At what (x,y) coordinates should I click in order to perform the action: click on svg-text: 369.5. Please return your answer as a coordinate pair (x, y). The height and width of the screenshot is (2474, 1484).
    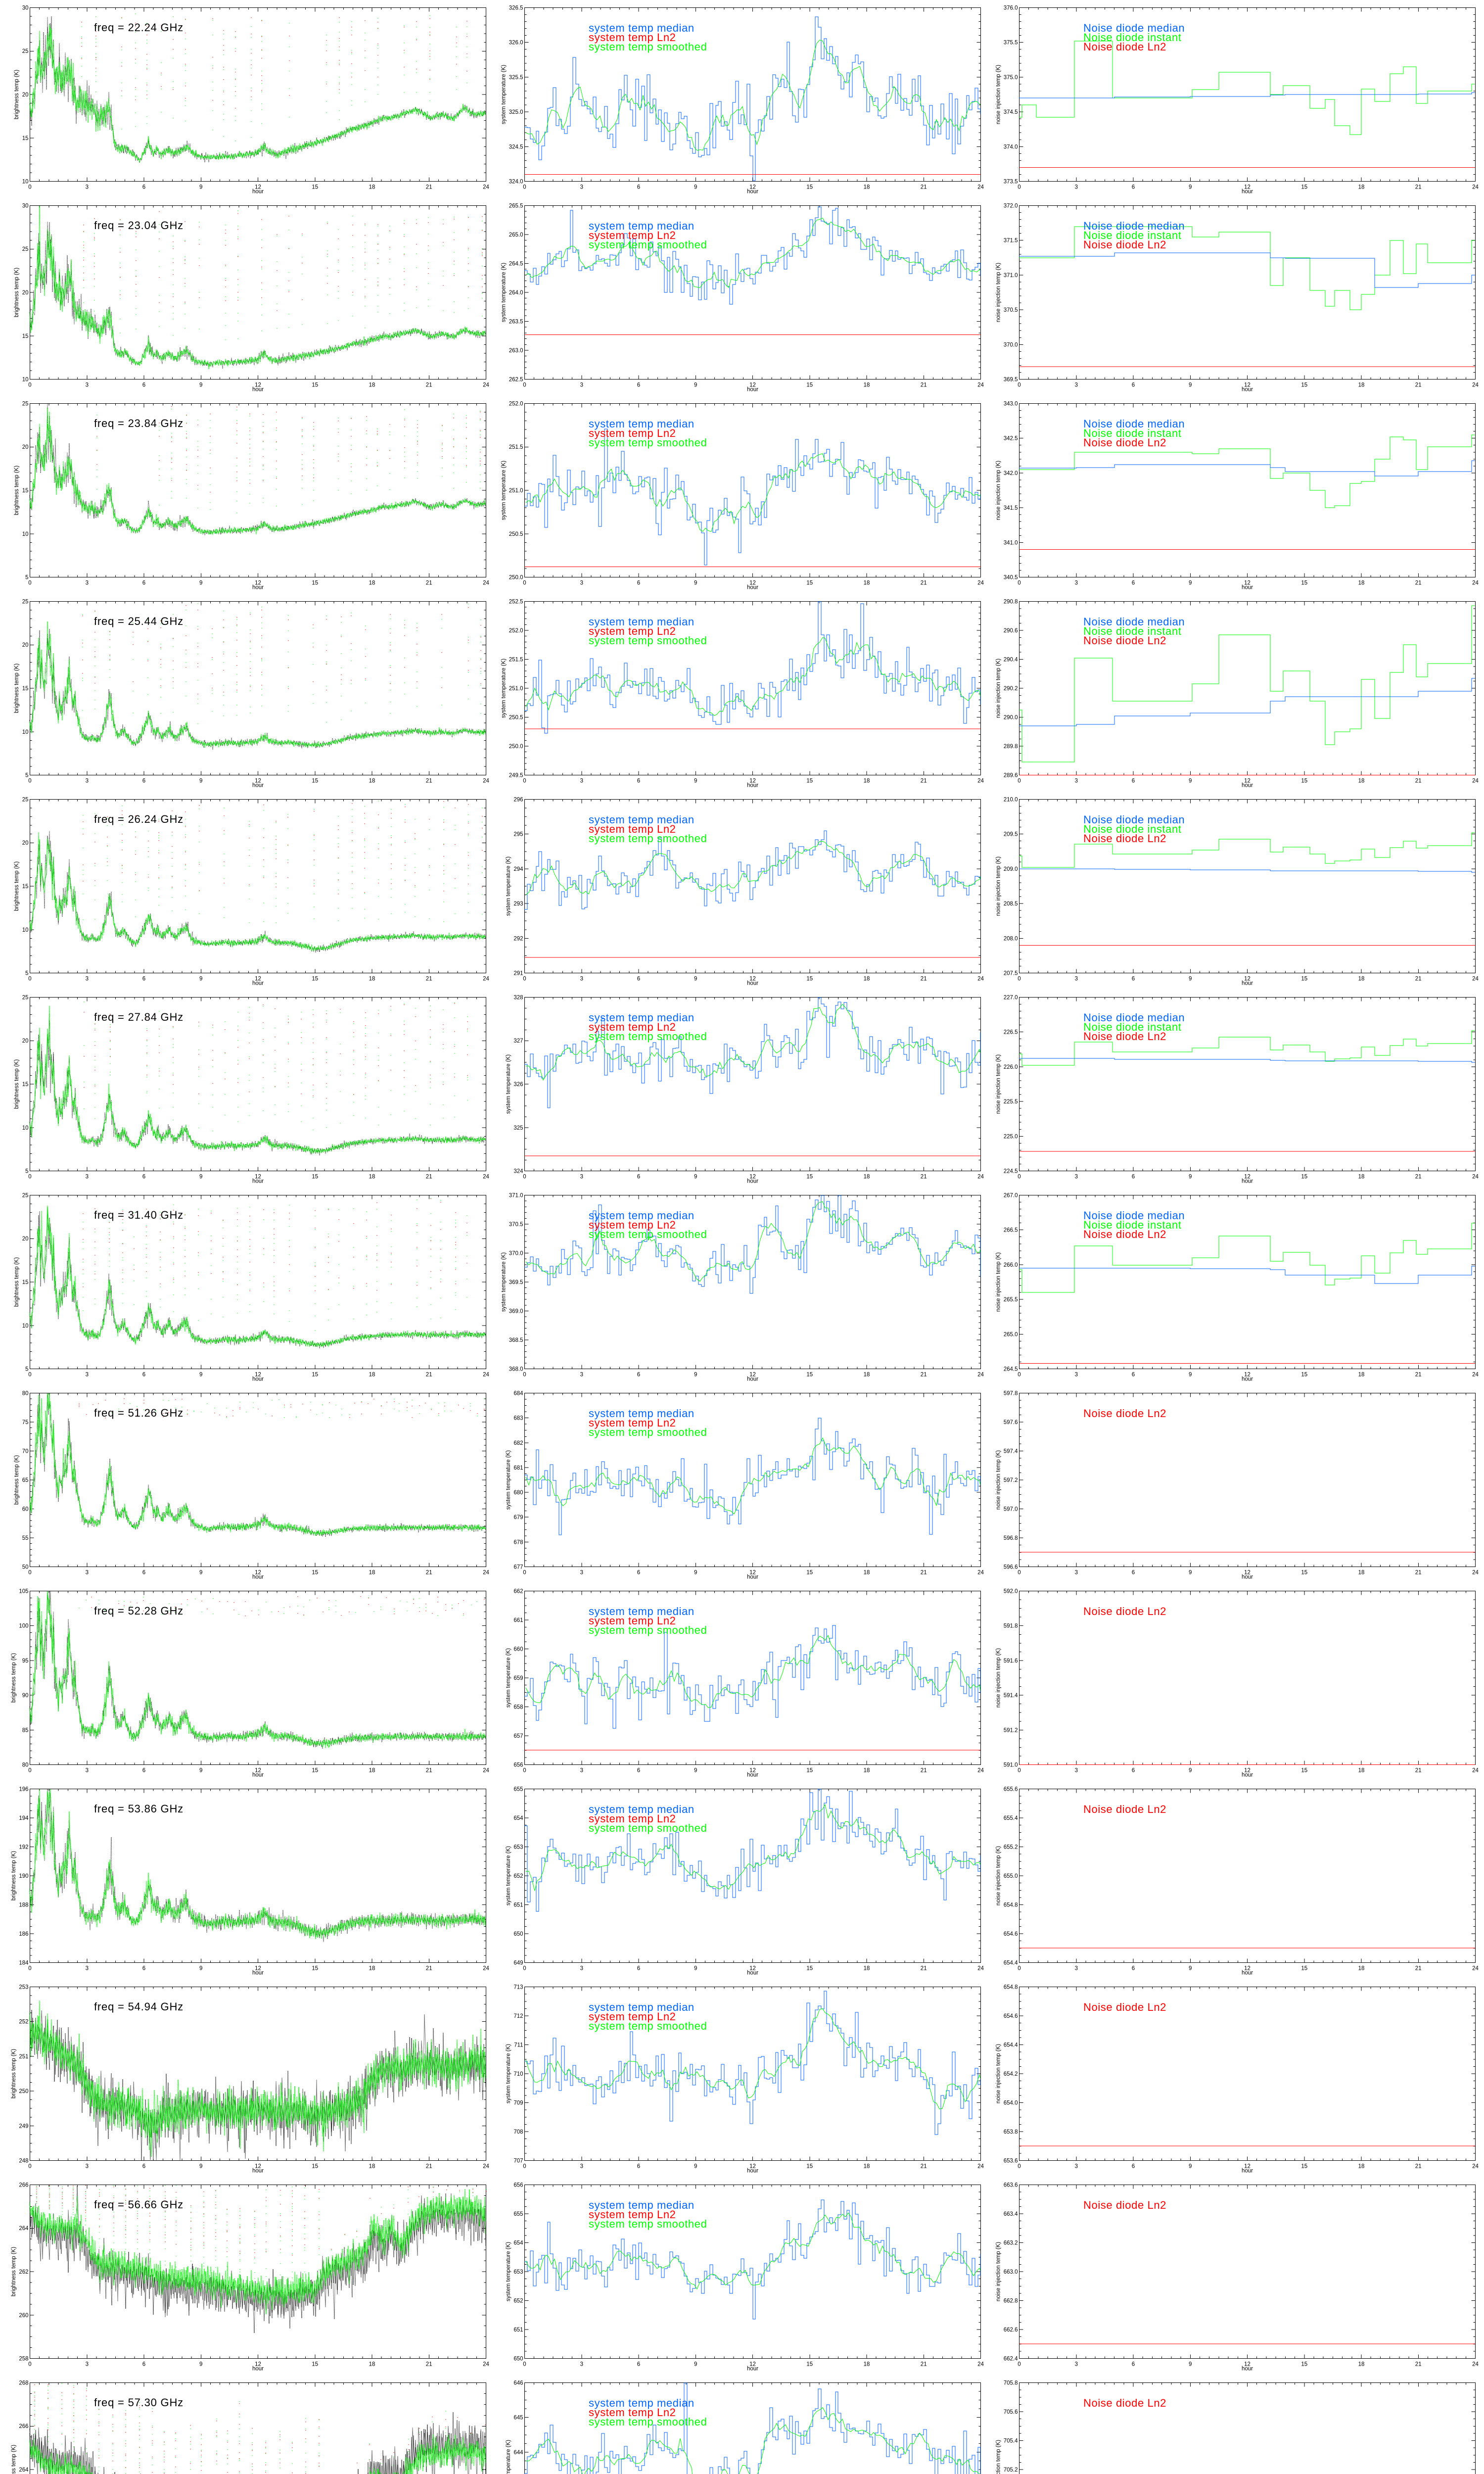
    Looking at the image, I should click on (1011, 380).